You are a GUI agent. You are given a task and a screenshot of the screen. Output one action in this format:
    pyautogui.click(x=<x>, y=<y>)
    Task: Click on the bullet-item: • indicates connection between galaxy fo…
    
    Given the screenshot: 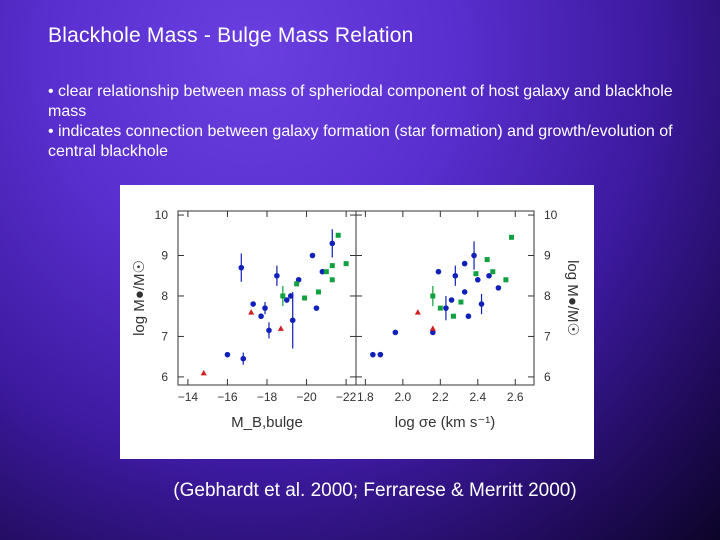 What is the action you would take?
    pyautogui.click(x=360, y=141)
    